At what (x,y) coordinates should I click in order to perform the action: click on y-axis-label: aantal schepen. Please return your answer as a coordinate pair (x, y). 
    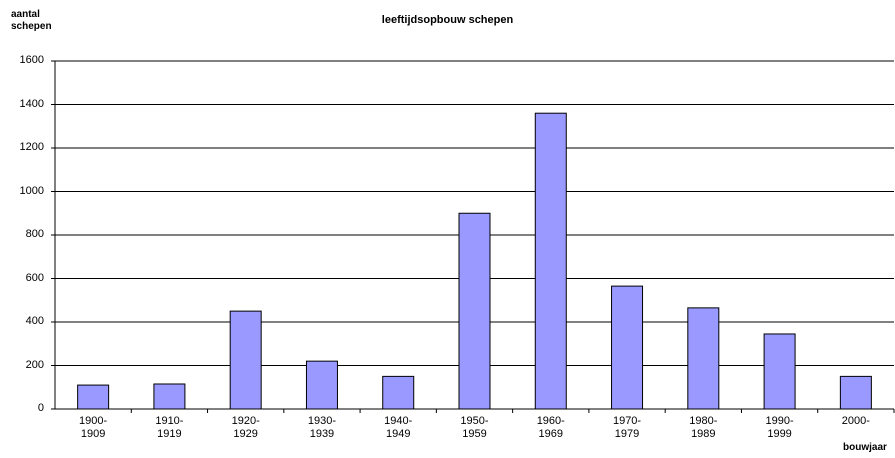
    Looking at the image, I should click on (31, 20).